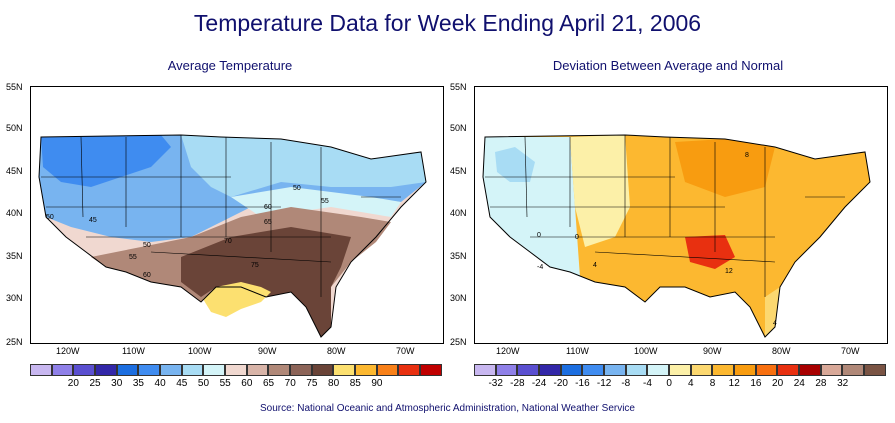  Describe the element at coordinates (182, 383) in the screenshot. I see `legend-label: 45` at that location.